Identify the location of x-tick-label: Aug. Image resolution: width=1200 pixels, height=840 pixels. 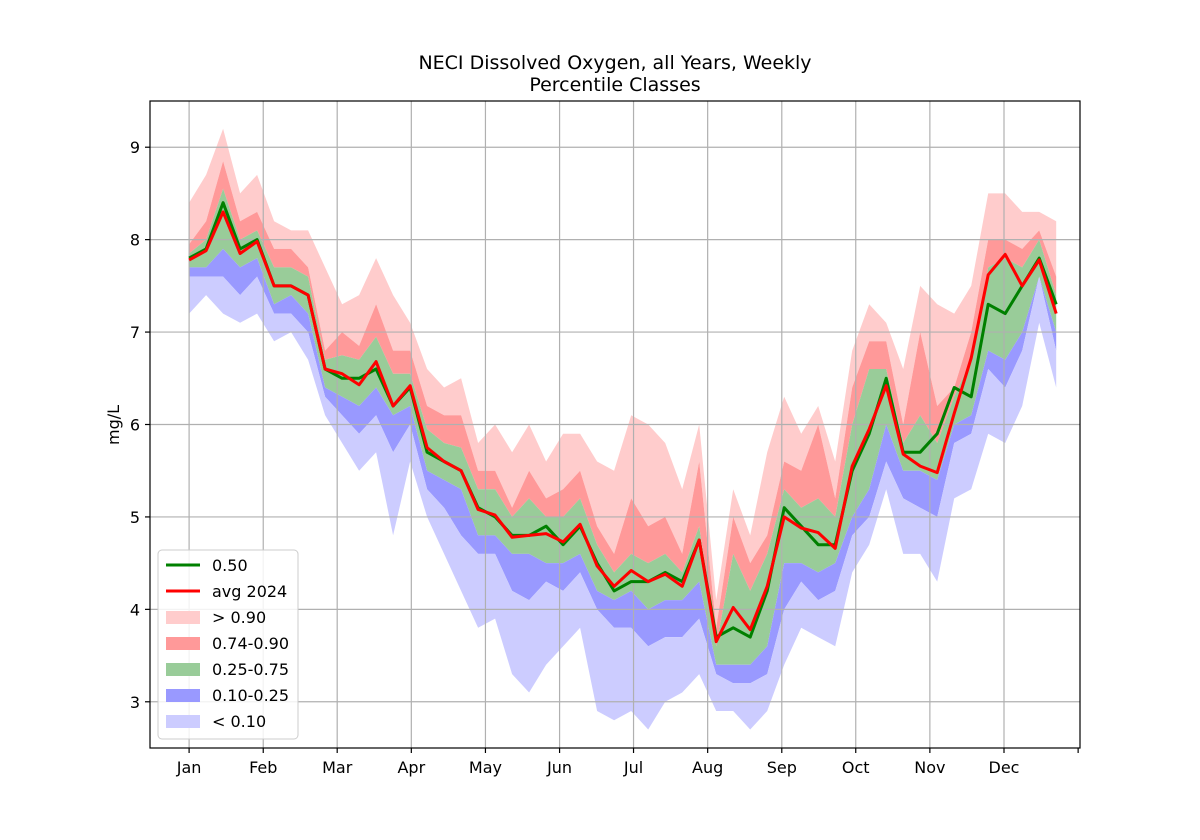
(707, 767).